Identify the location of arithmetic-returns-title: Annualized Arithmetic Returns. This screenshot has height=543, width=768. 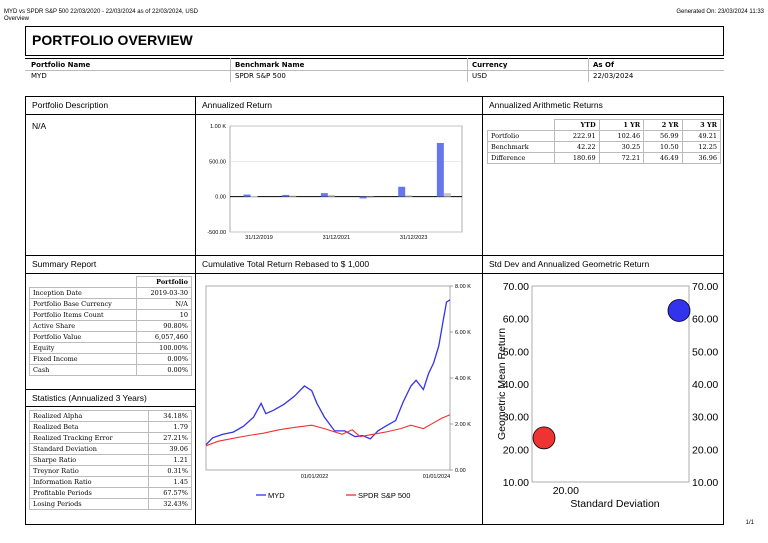
(603, 106).